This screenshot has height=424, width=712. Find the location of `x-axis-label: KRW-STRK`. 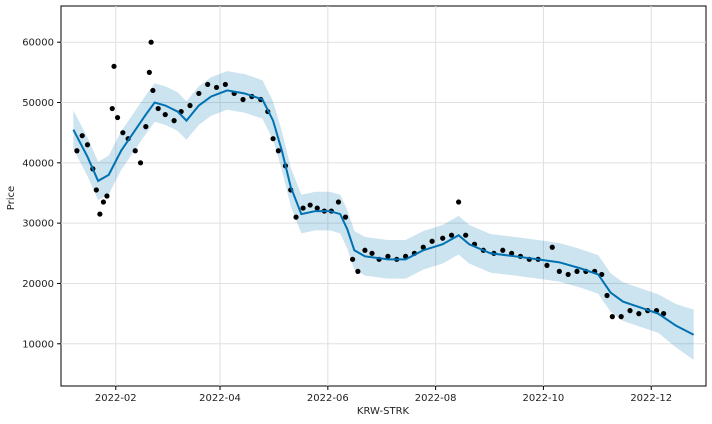

x-axis-label: KRW-STRK is located at coordinates (383, 411).